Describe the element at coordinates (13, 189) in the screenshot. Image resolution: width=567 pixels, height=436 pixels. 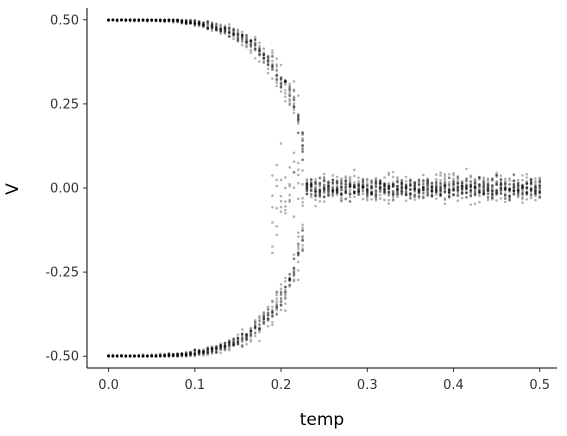
I see `y-axis-title: V` at that location.